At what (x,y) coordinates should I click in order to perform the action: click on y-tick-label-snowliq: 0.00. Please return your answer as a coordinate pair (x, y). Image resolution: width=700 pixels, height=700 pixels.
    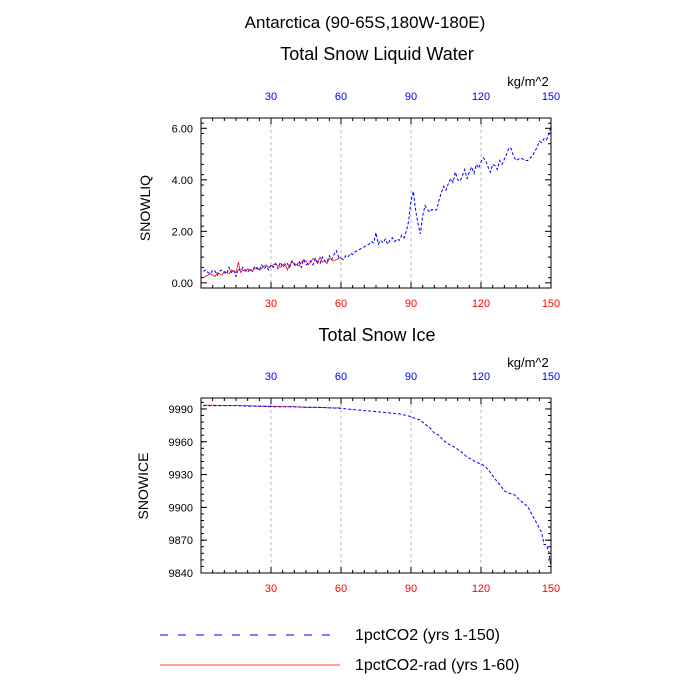
    Looking at the image, I should click on (182, 284).